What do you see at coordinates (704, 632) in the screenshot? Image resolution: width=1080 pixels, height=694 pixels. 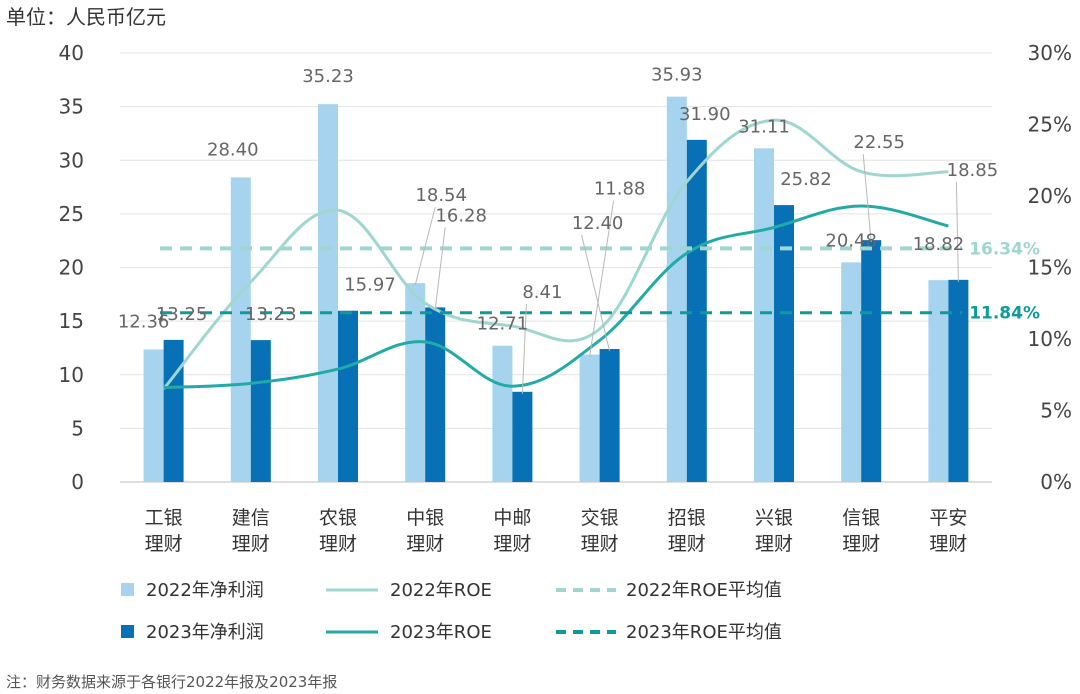 I see `legend-label-avg-2023: 2023年ROE平均值` at bounding box center [704, 632].